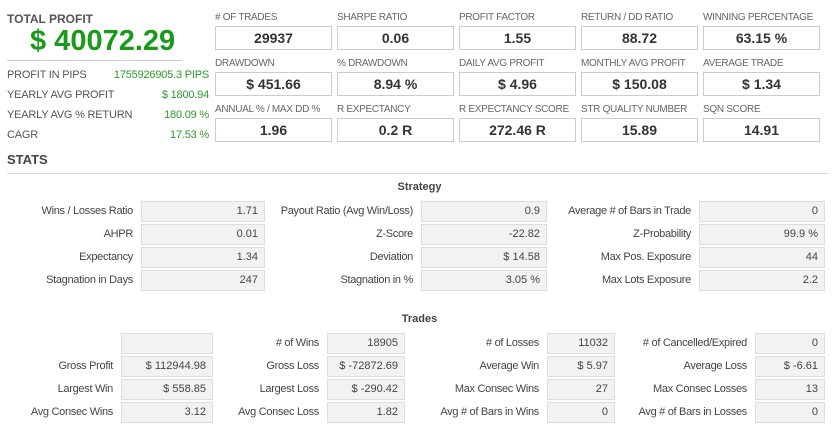  What do you see at coordinates (273, 31) in the screenshot?
I see `metric-cell: # OF TRADES 29937` at bounding box center [273, 31].